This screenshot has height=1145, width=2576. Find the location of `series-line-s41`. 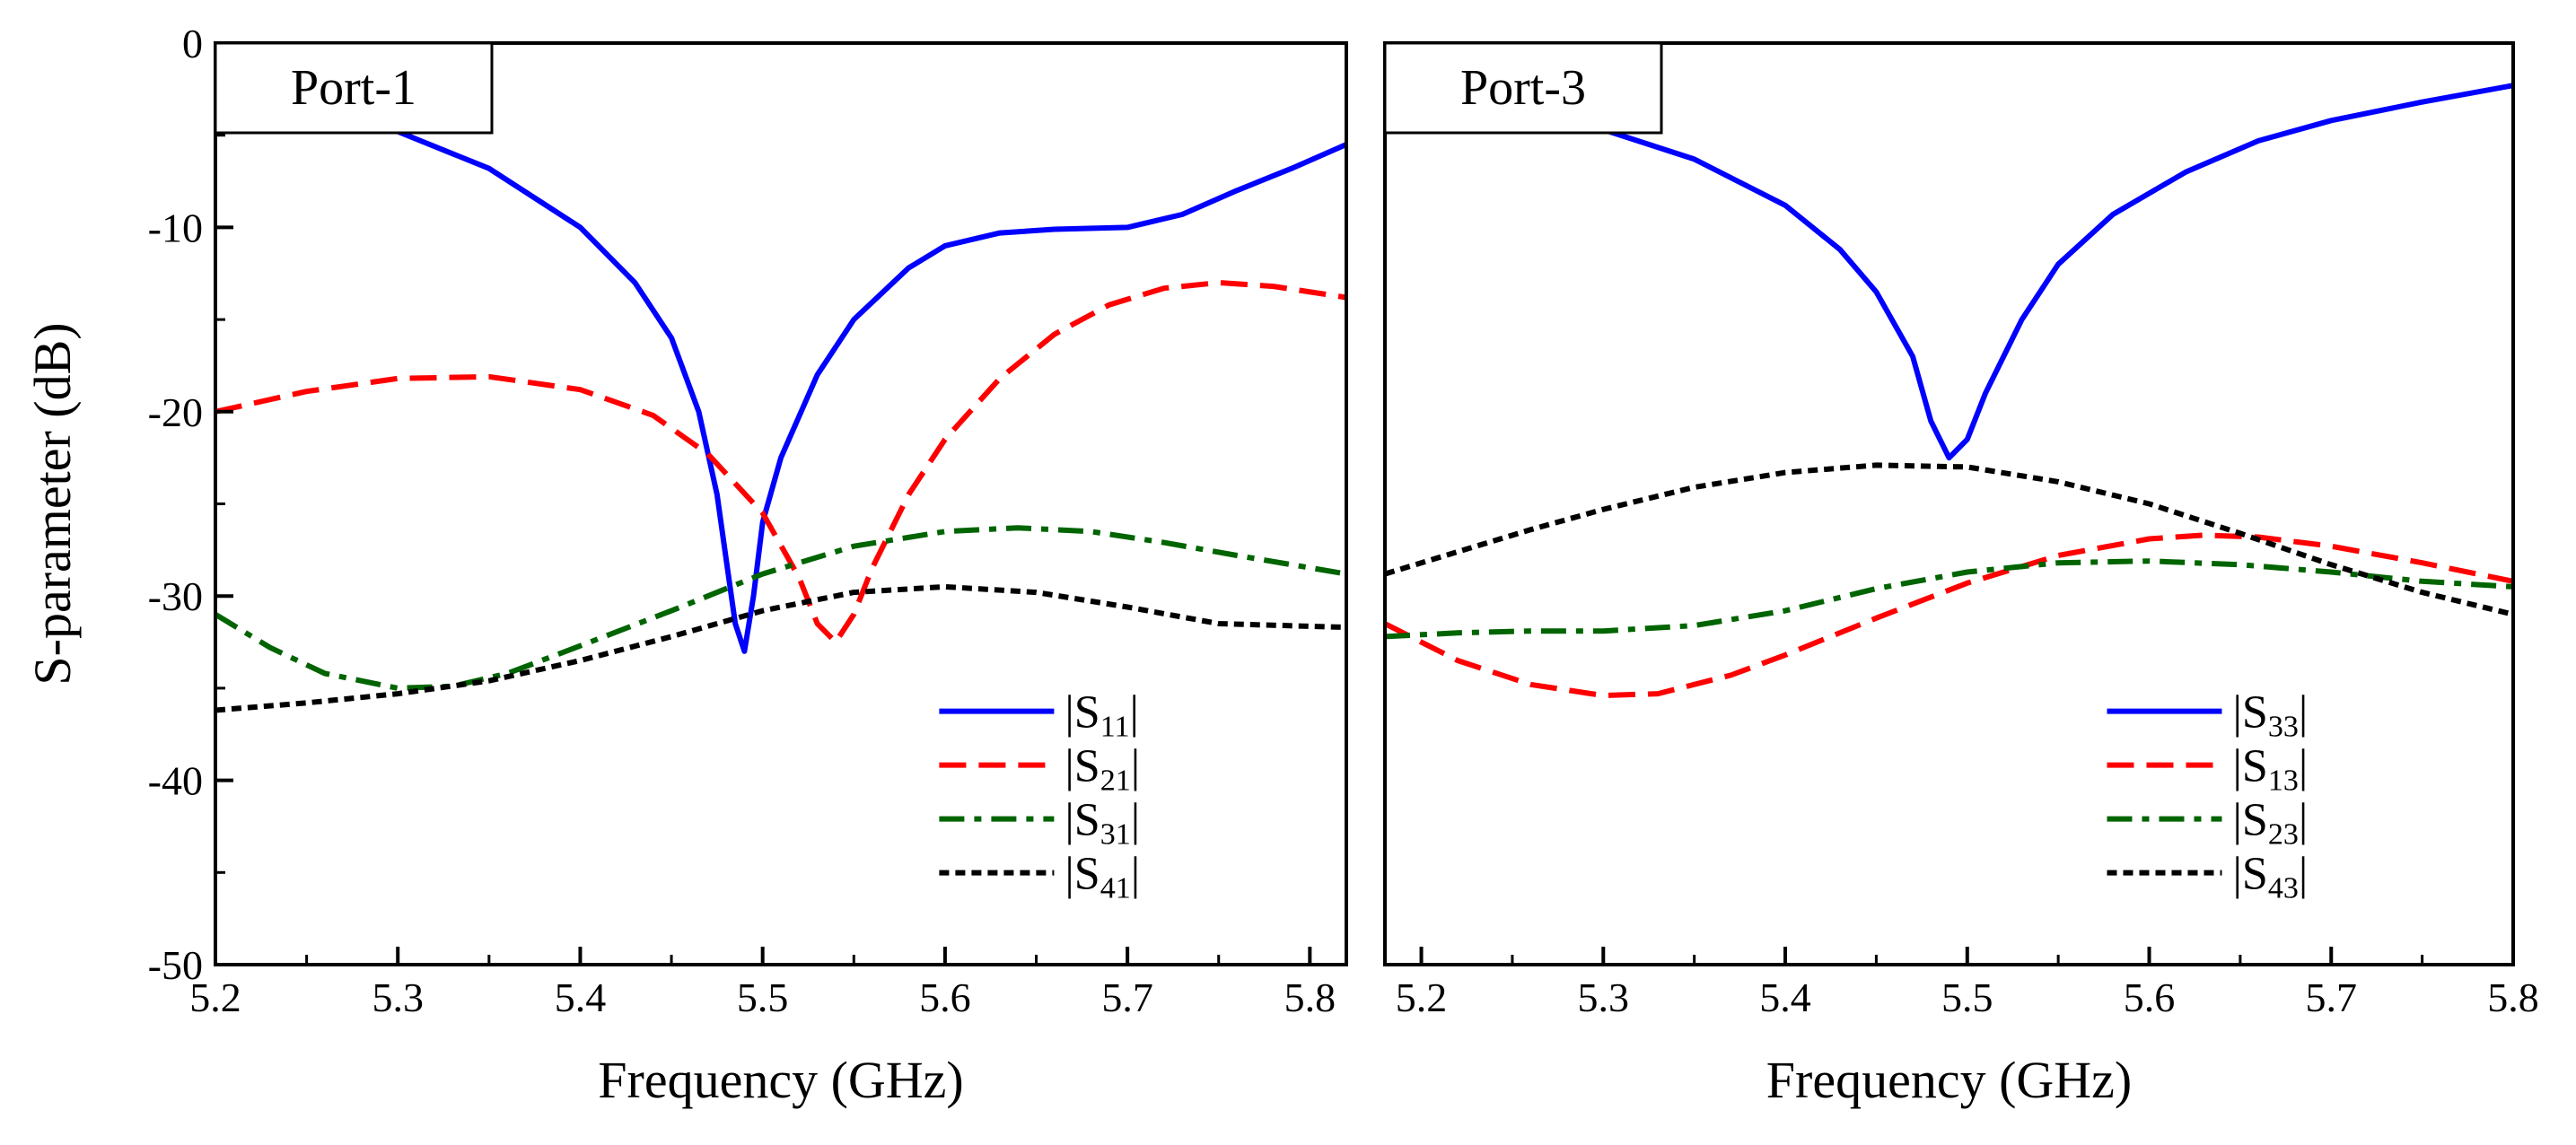

series-line-s41 is located at coordinates (780, 648).